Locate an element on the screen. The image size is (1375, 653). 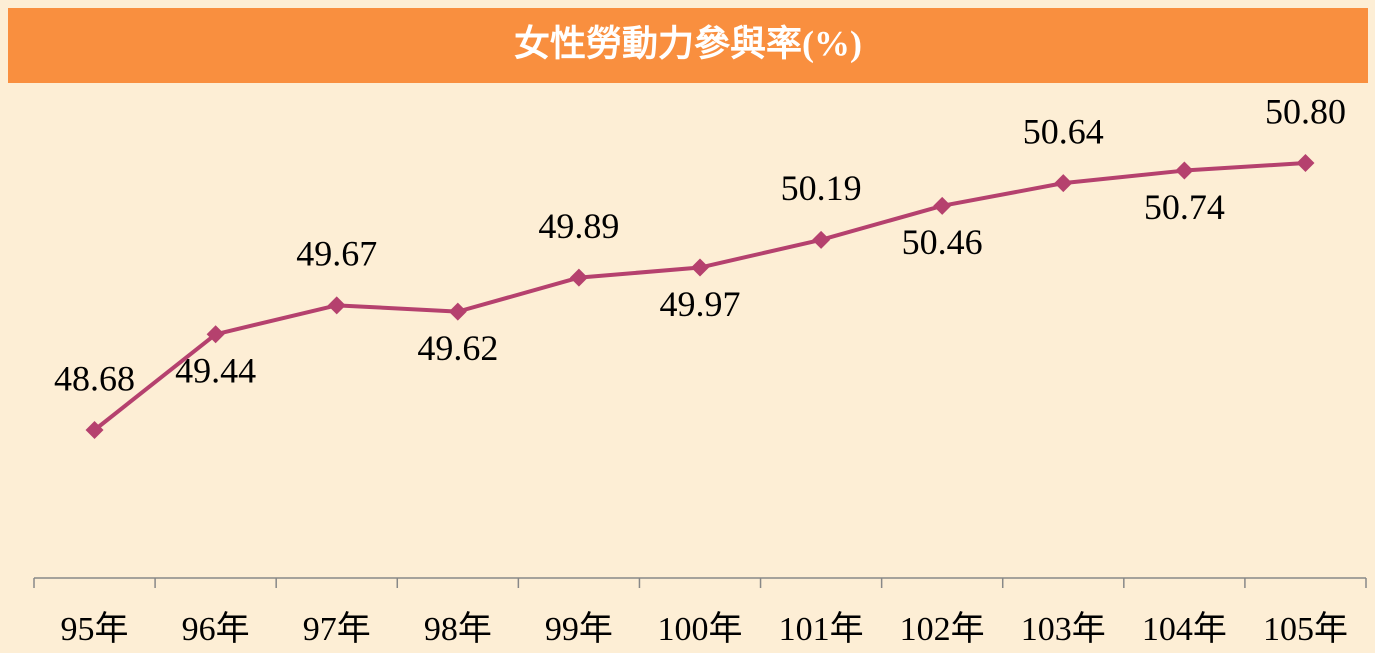
data-label: 48.68 is located at coordinates (94, 378).